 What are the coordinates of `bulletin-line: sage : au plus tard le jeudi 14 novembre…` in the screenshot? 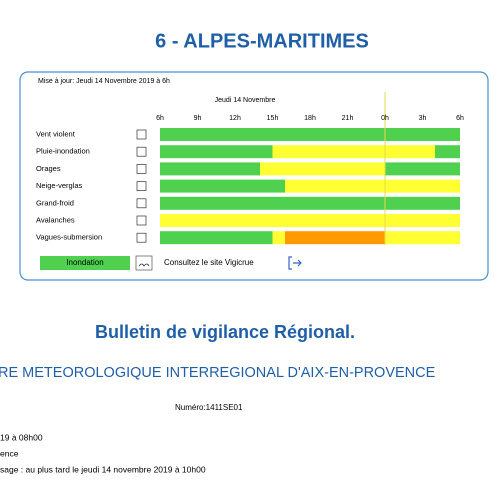 It's located at (103, 469).